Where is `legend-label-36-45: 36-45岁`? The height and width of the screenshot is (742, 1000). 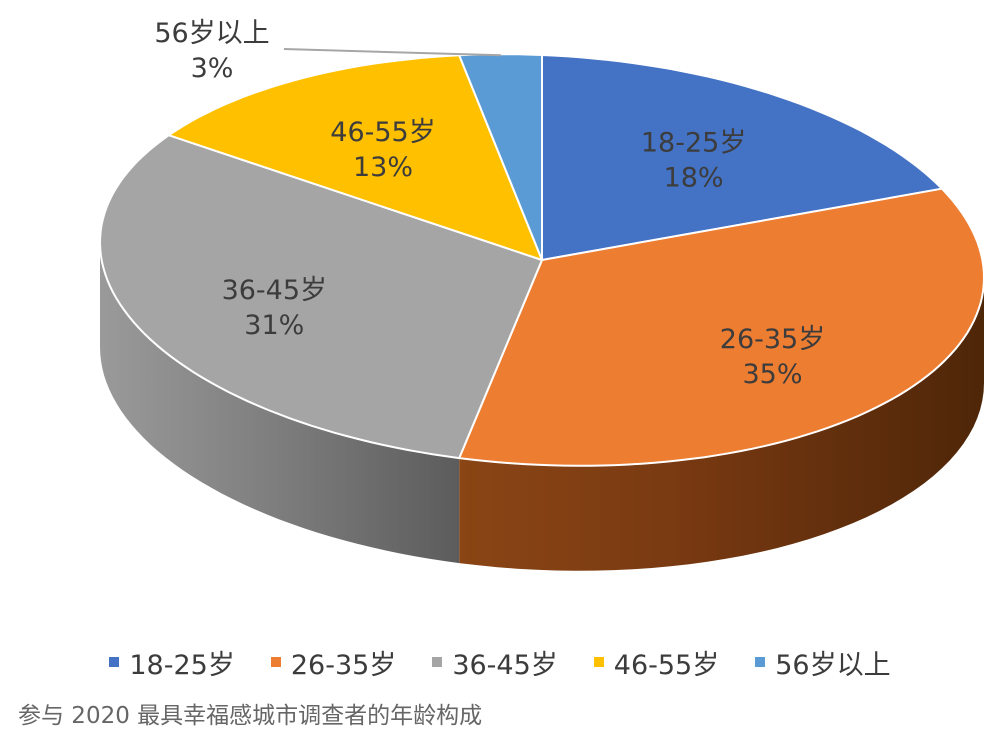 legend-label-36-45: 36-45岁 is located at coordinates (505, 665).